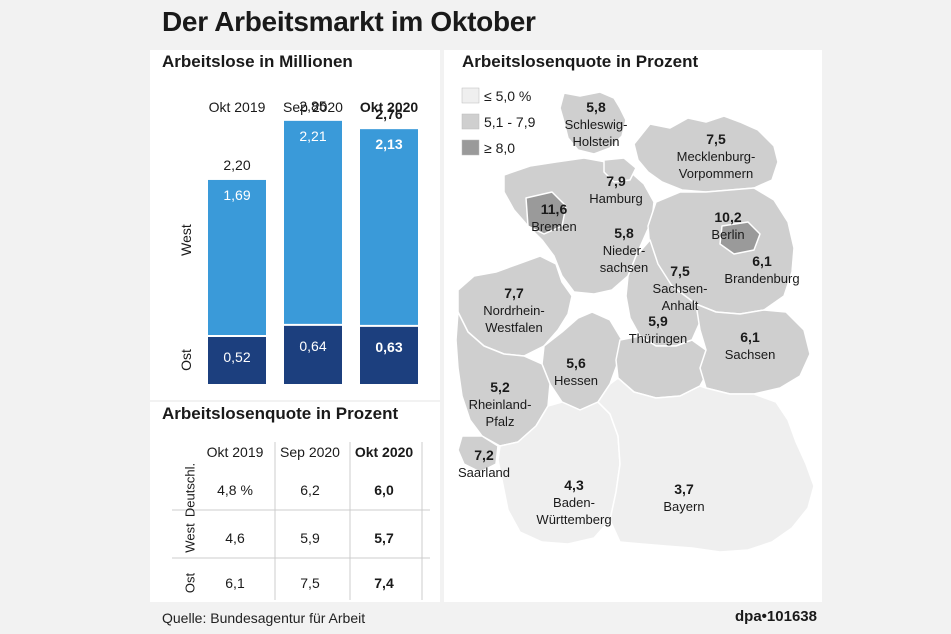 The width and height of the screenshot is (951, 634). I want to click on table-column-header: Sep 2020, so click(310, 452).